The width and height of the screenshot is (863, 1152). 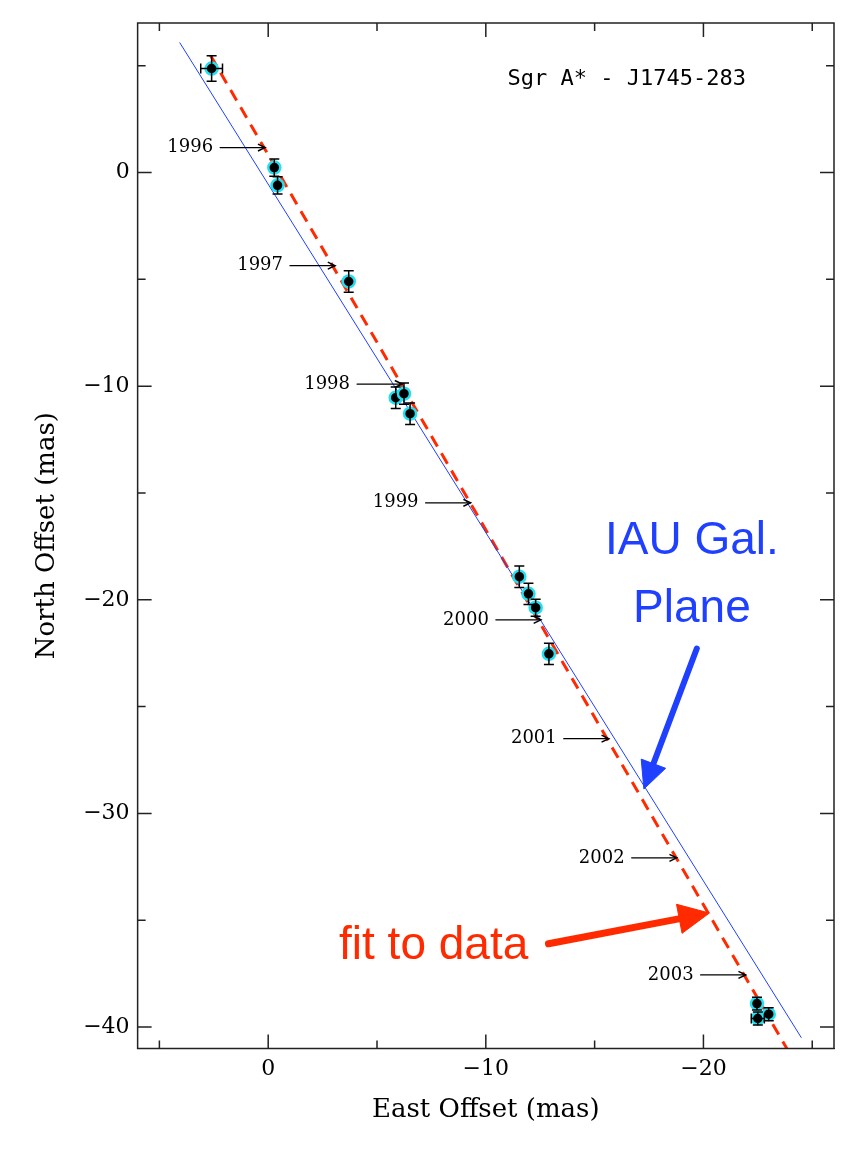 What do you see at coordinates (268, 1068) in the screenshot?
I see `x-tick-label: 0` at bounding box center [268, 1068].